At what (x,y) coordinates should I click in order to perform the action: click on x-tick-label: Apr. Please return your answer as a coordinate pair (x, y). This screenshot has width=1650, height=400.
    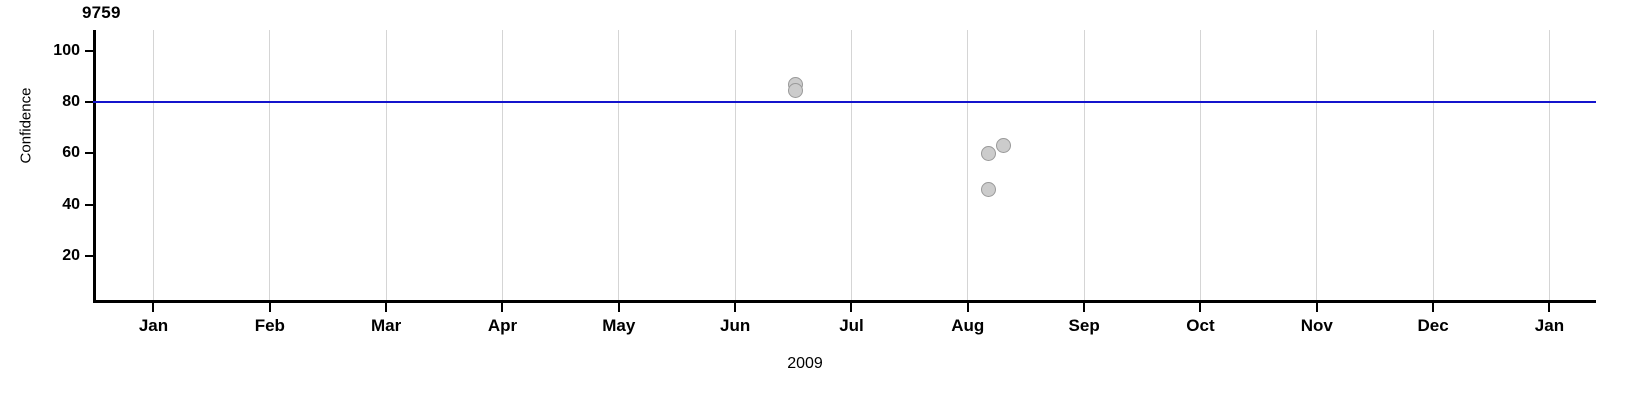
    Looking at the image, I should click on (502, 325).